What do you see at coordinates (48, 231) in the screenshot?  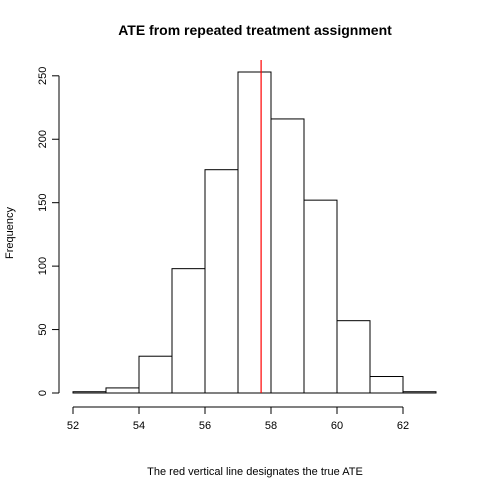 I see `y-axis: 0 50 100 150 200 250` at bounding box center [48, 231].